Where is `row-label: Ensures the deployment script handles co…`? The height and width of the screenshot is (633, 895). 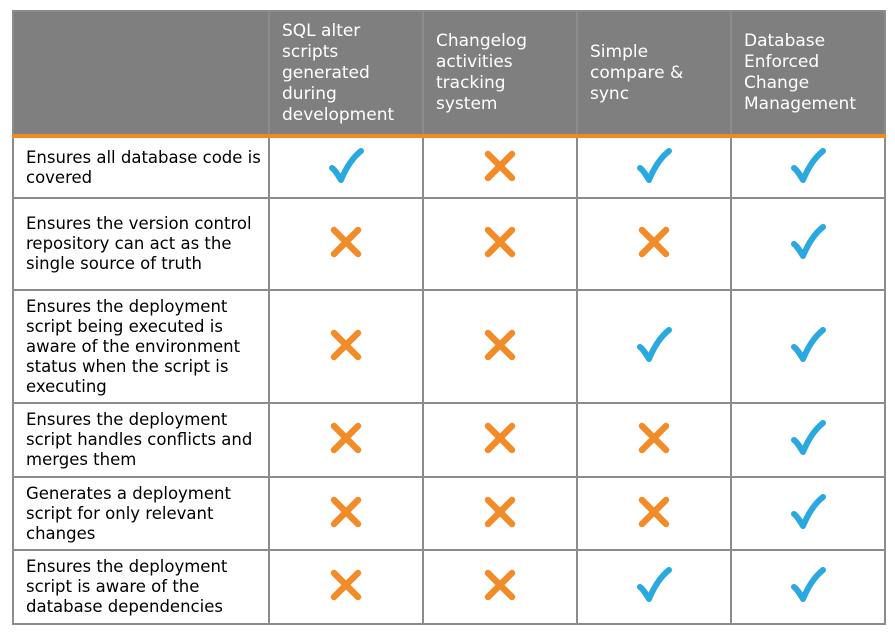 row-label: Ensures the deployment script handles co… is located at coordinates (141, 440).